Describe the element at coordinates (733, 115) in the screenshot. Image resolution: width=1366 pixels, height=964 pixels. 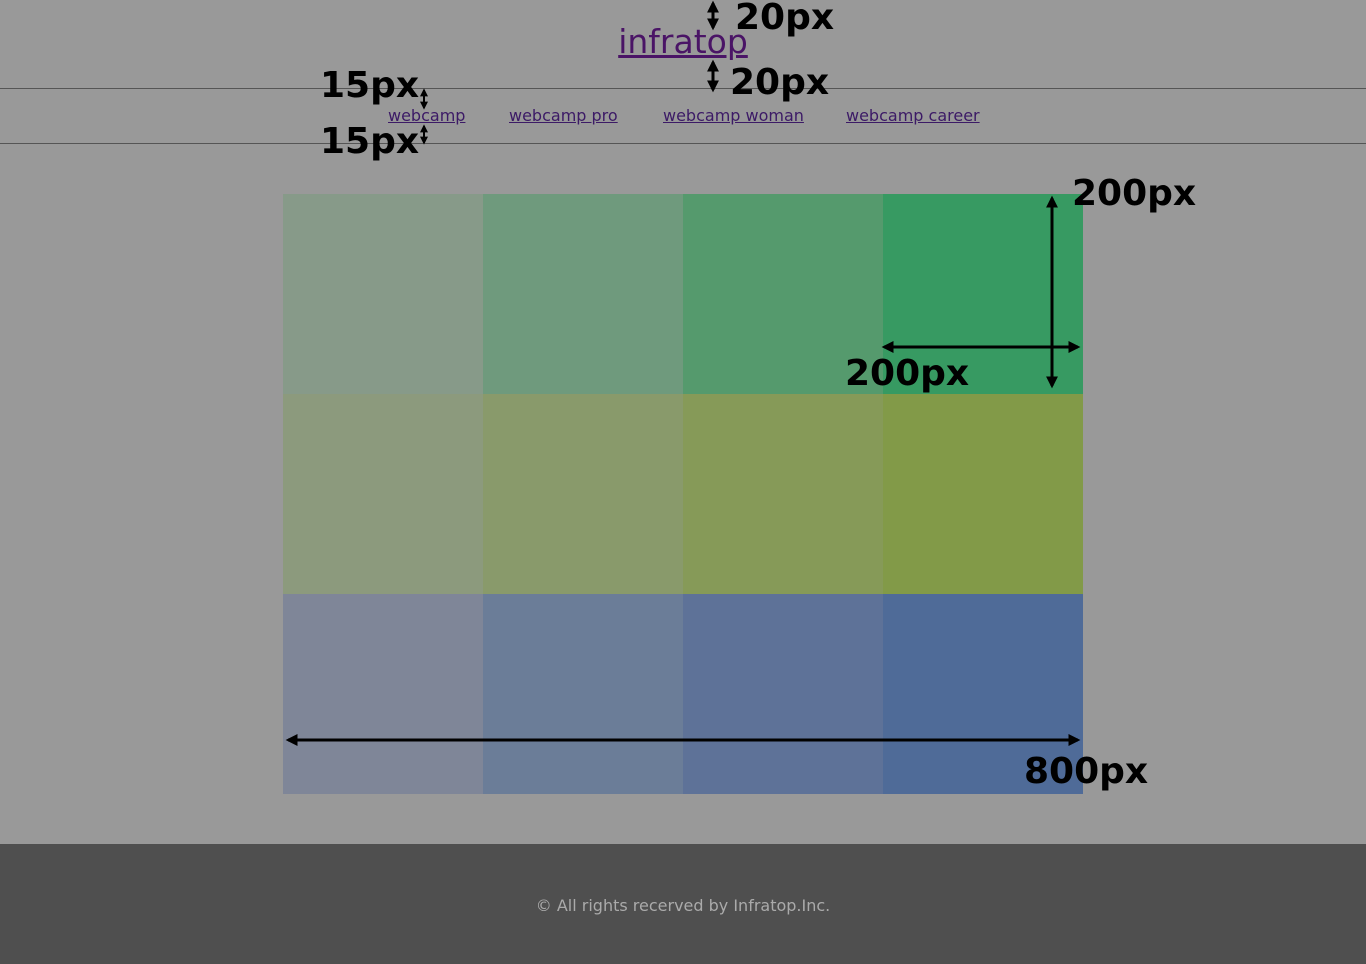
I see `nav-link: webcamp woman` at that location.